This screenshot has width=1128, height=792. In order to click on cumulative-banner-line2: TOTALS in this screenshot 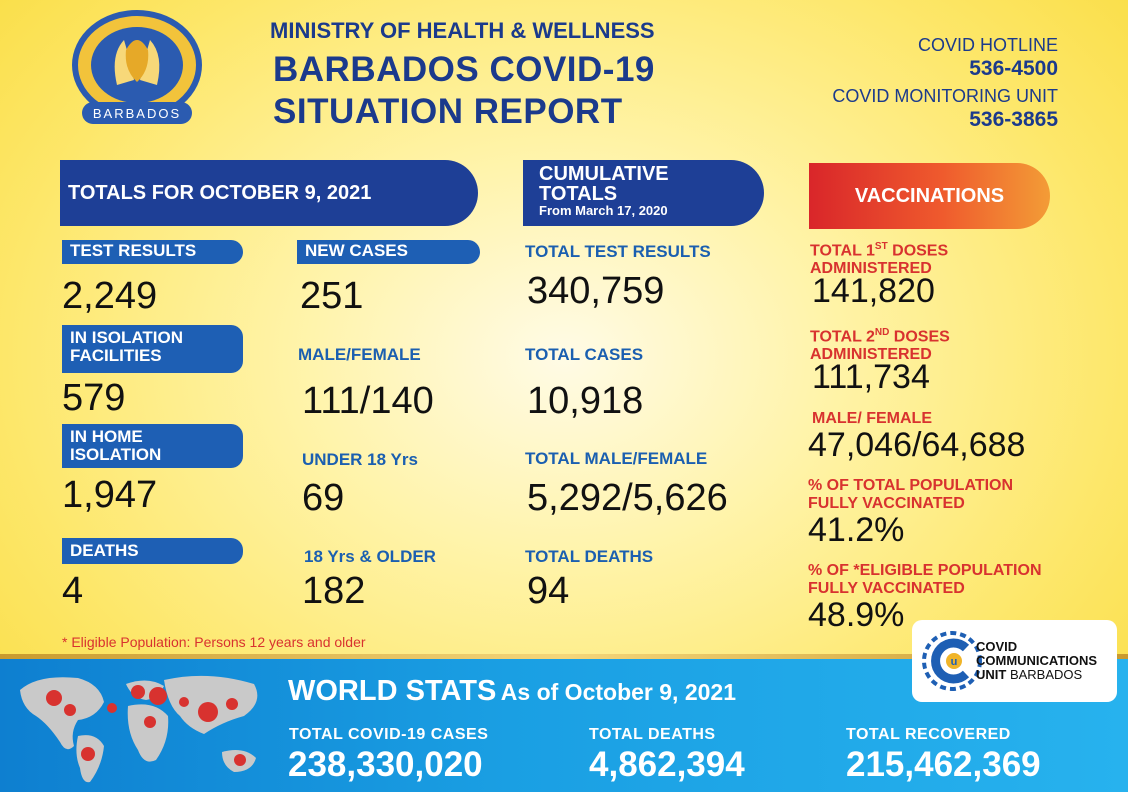, I will do `click(578, 194)`.